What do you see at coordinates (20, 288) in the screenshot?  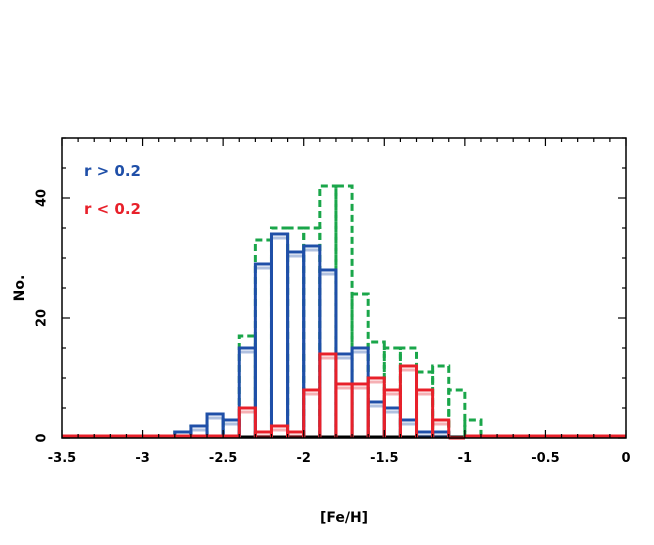 I see `y-axis-title: No.` at bounding box center [20, 288].